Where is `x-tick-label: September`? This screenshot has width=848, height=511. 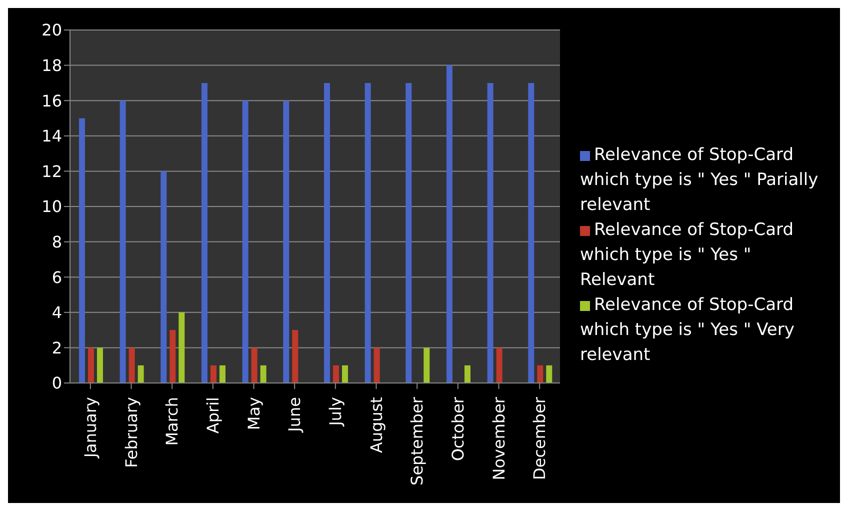 x-tick-label: September is located at coordinates (417, 441).